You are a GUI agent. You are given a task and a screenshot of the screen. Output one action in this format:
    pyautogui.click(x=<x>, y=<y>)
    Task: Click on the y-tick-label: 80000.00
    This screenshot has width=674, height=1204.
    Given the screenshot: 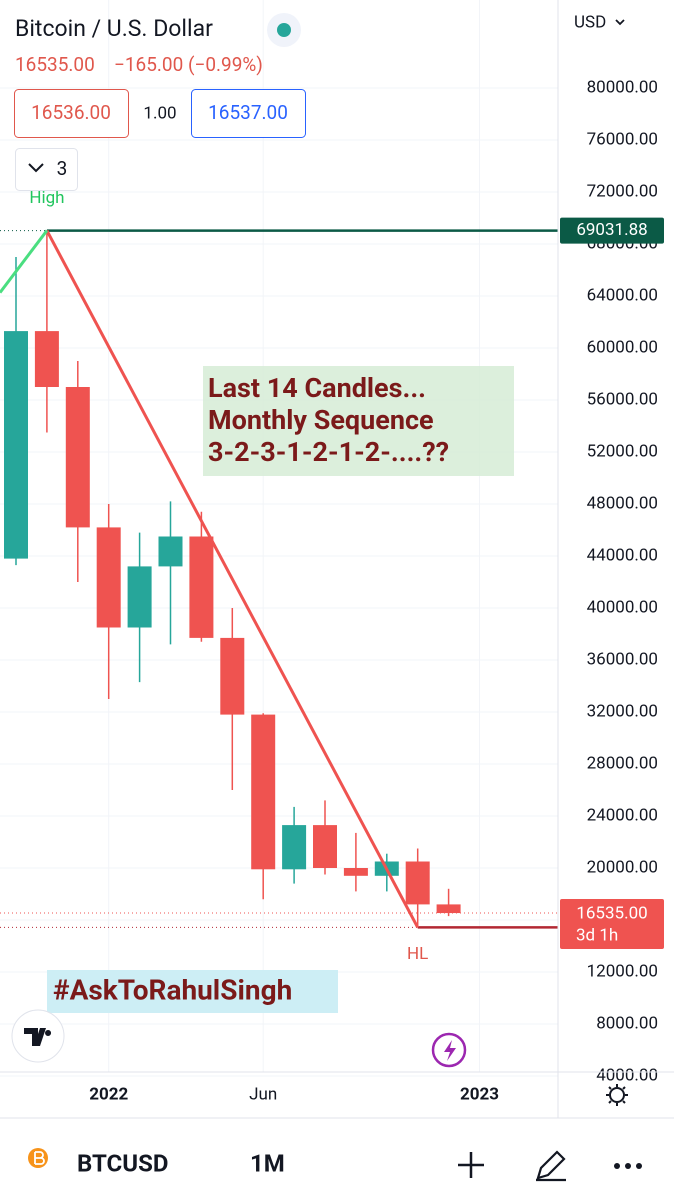 What is the action you would take?
    pyautogui.click(x=622, y=87)
    